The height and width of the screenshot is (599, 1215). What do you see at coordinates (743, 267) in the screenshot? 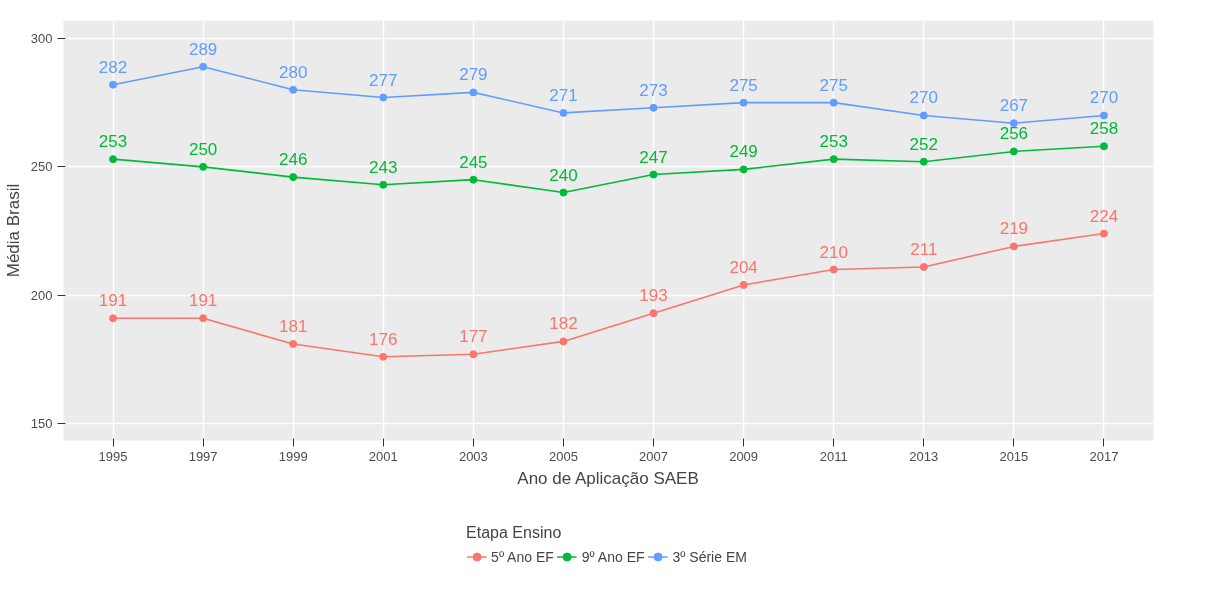
I see `data-label: 204` at bounding box center [743, 267].